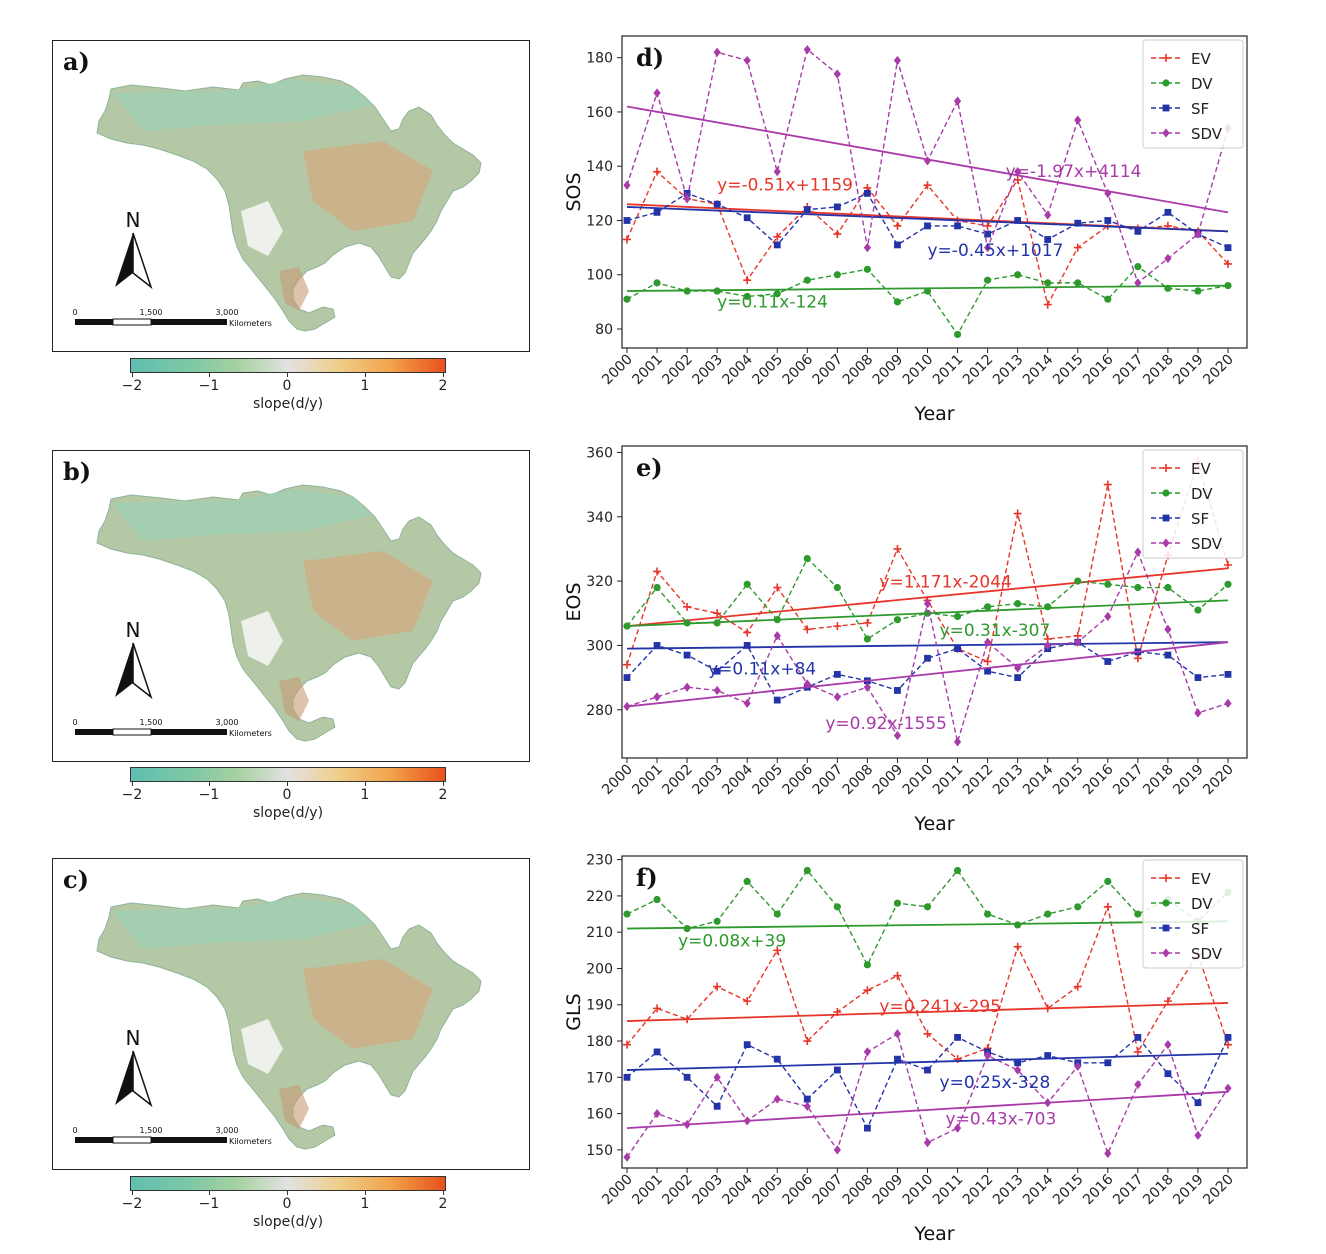  Describe the element at coordinates (599, 518) in the screenshot. I see `y-tick-label: 340` at that location.